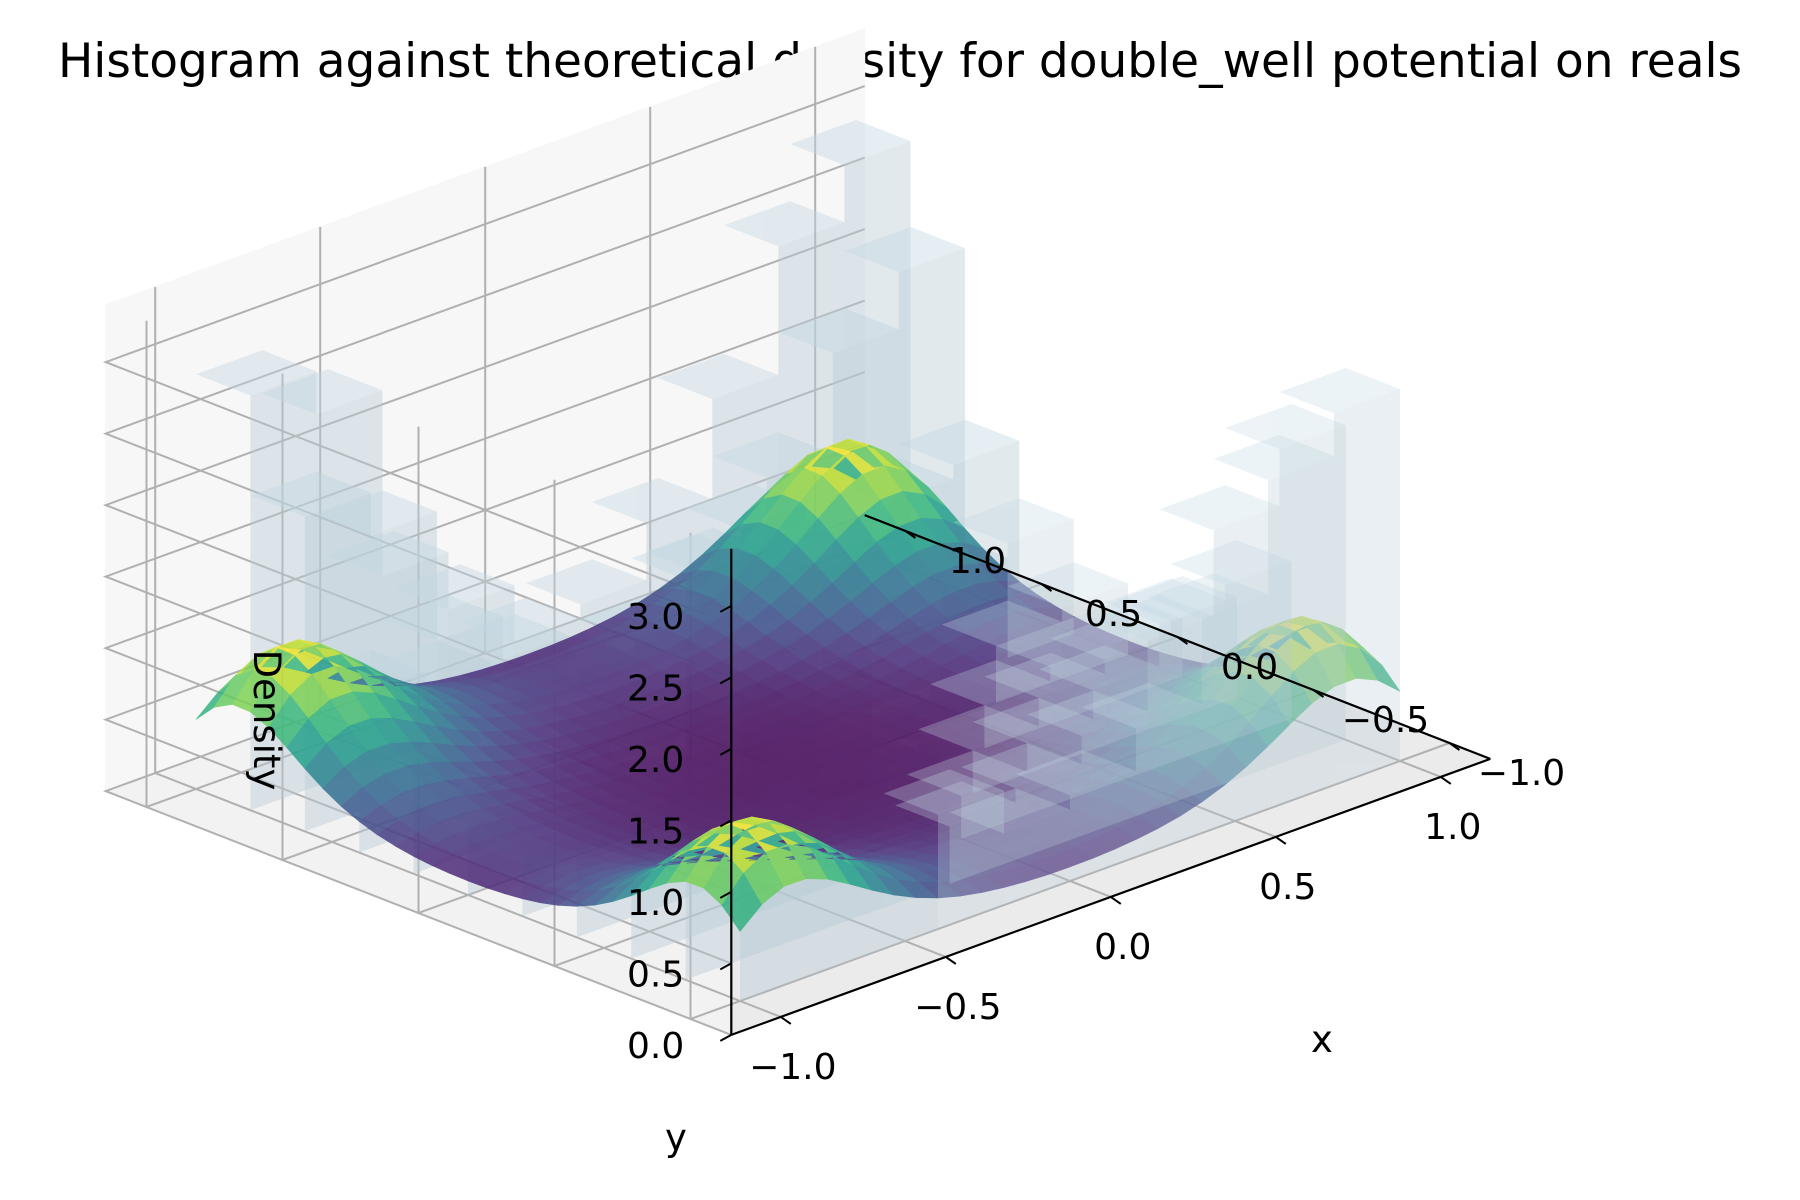 The width and height of the screenshot is (1800, 1200). What do you see at coordinates (957, 1007) in the screenshot?
I see `x-tick-label: −0.5` at bounding box center [957, 1007].